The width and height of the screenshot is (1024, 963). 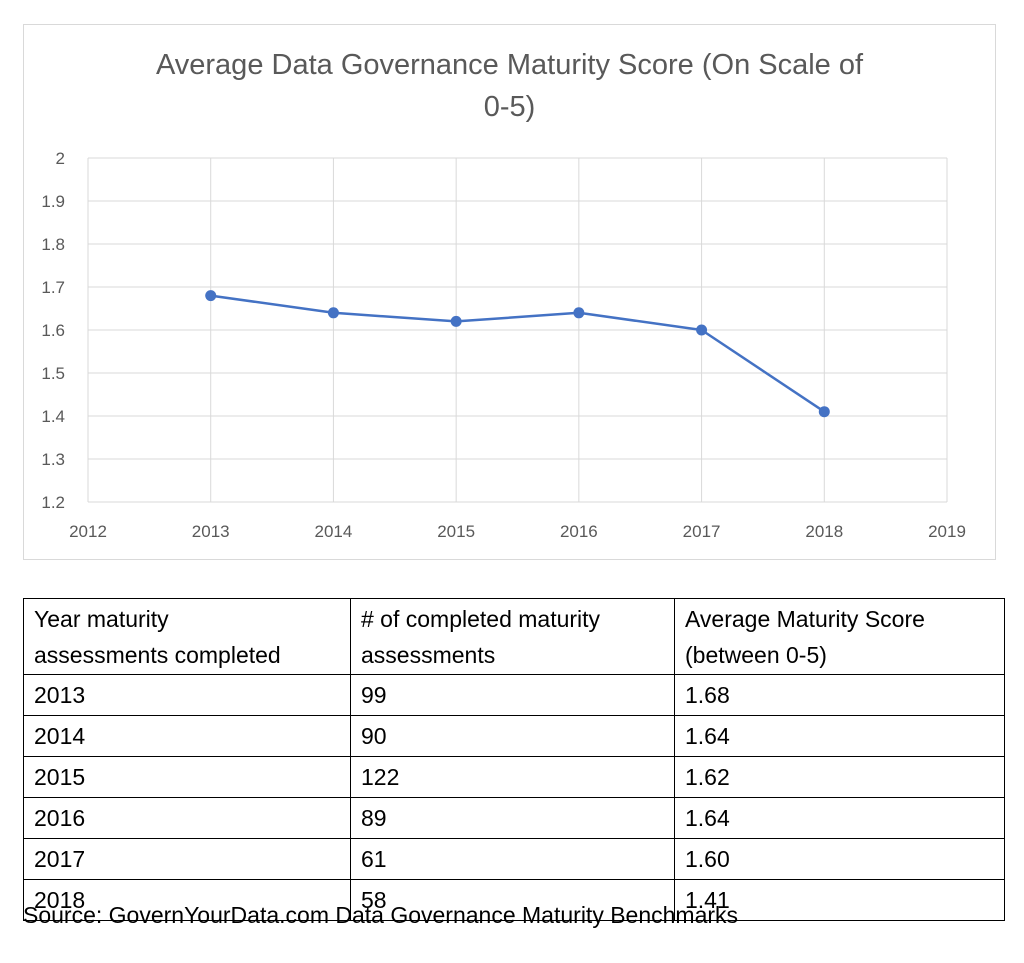 What do you see at coordinates (839, 636) in the screenshot?
I see `header-score: Average Maturity Score (between 0-5)` at bounding box center [839, 636].